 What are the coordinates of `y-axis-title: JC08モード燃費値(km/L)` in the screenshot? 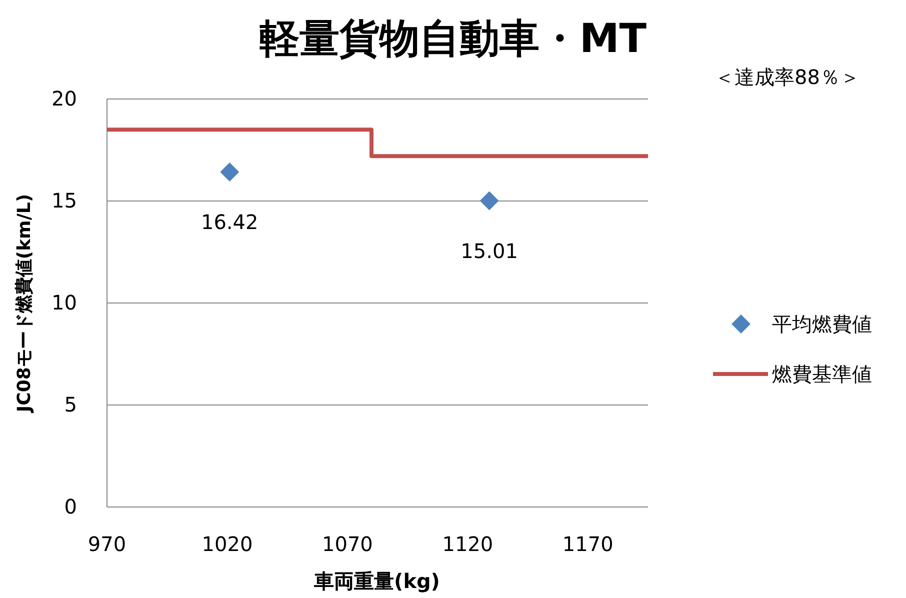 It's located at (24, 304).